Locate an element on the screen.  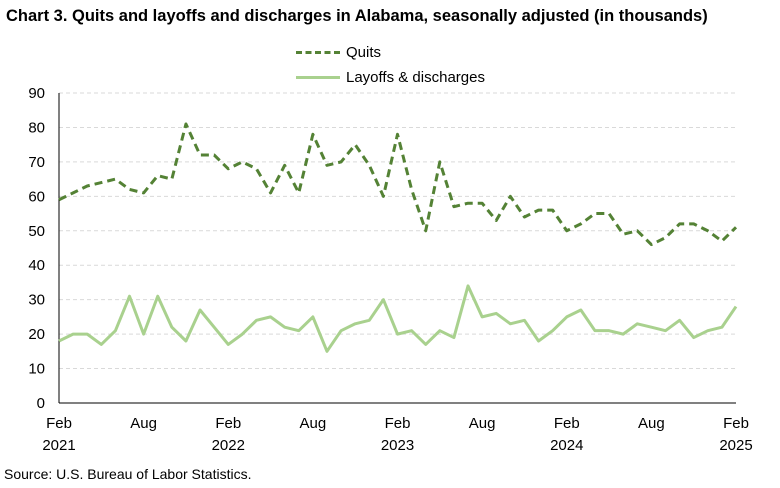
y-tick-label: 50 is located at coordinates (36, 231).